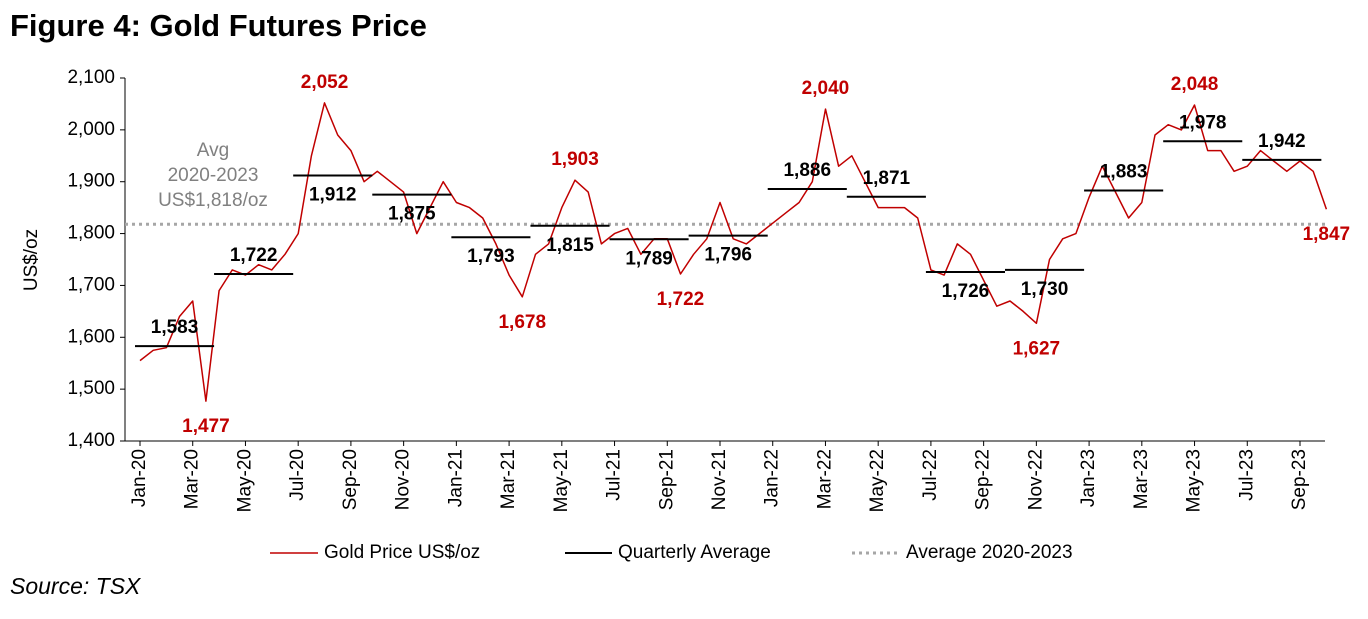  What do you see at coordinates (561, 480) in the screenshot?
I see `x-tick-label: May-21` at bounding box center [561, 480].